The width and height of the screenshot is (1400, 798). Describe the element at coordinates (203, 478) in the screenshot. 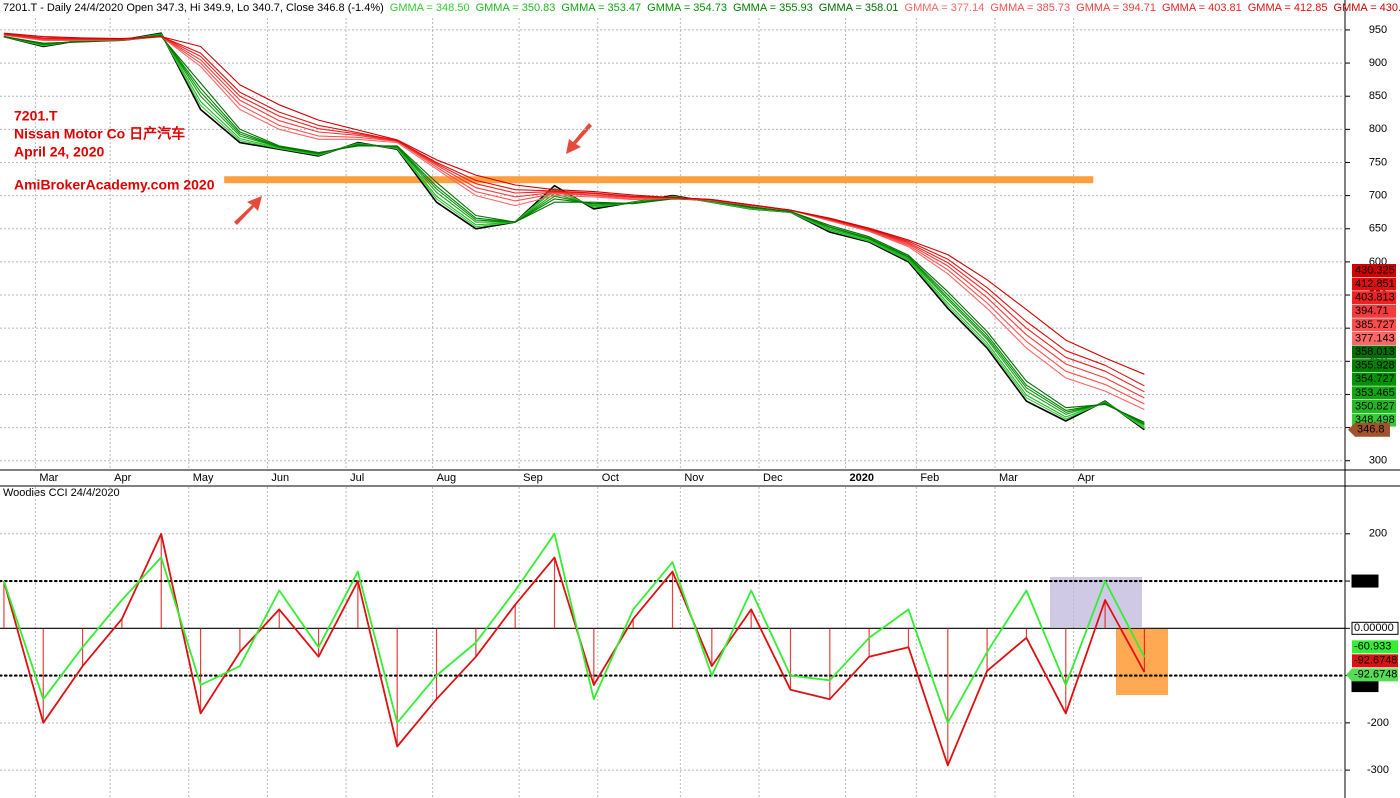

I see `x-tick-label: May` at that location.